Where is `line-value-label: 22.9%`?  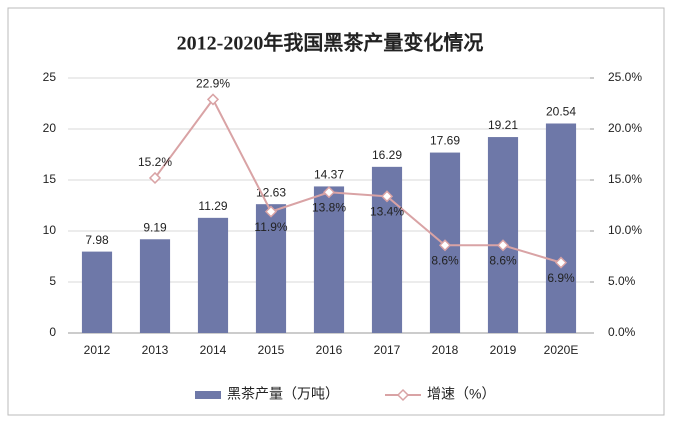 line-value-label: 22.9% is located at coordinates (213, 84).